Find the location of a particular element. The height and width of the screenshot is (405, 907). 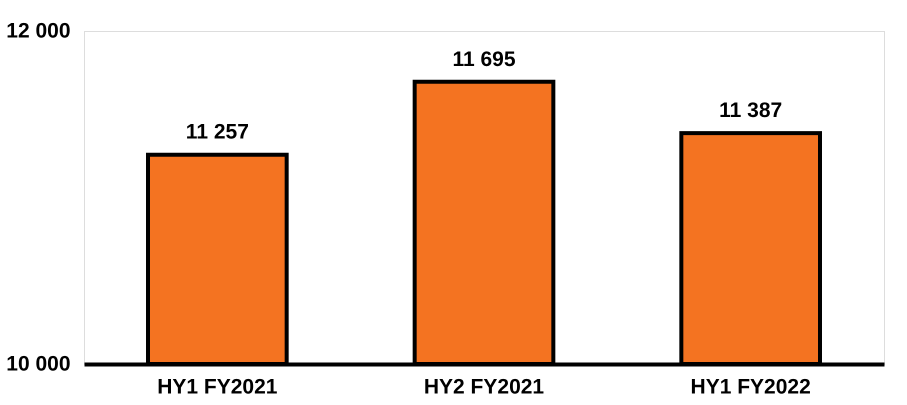

y-tick-label: 12 000 is located at coordinates (38, 31).